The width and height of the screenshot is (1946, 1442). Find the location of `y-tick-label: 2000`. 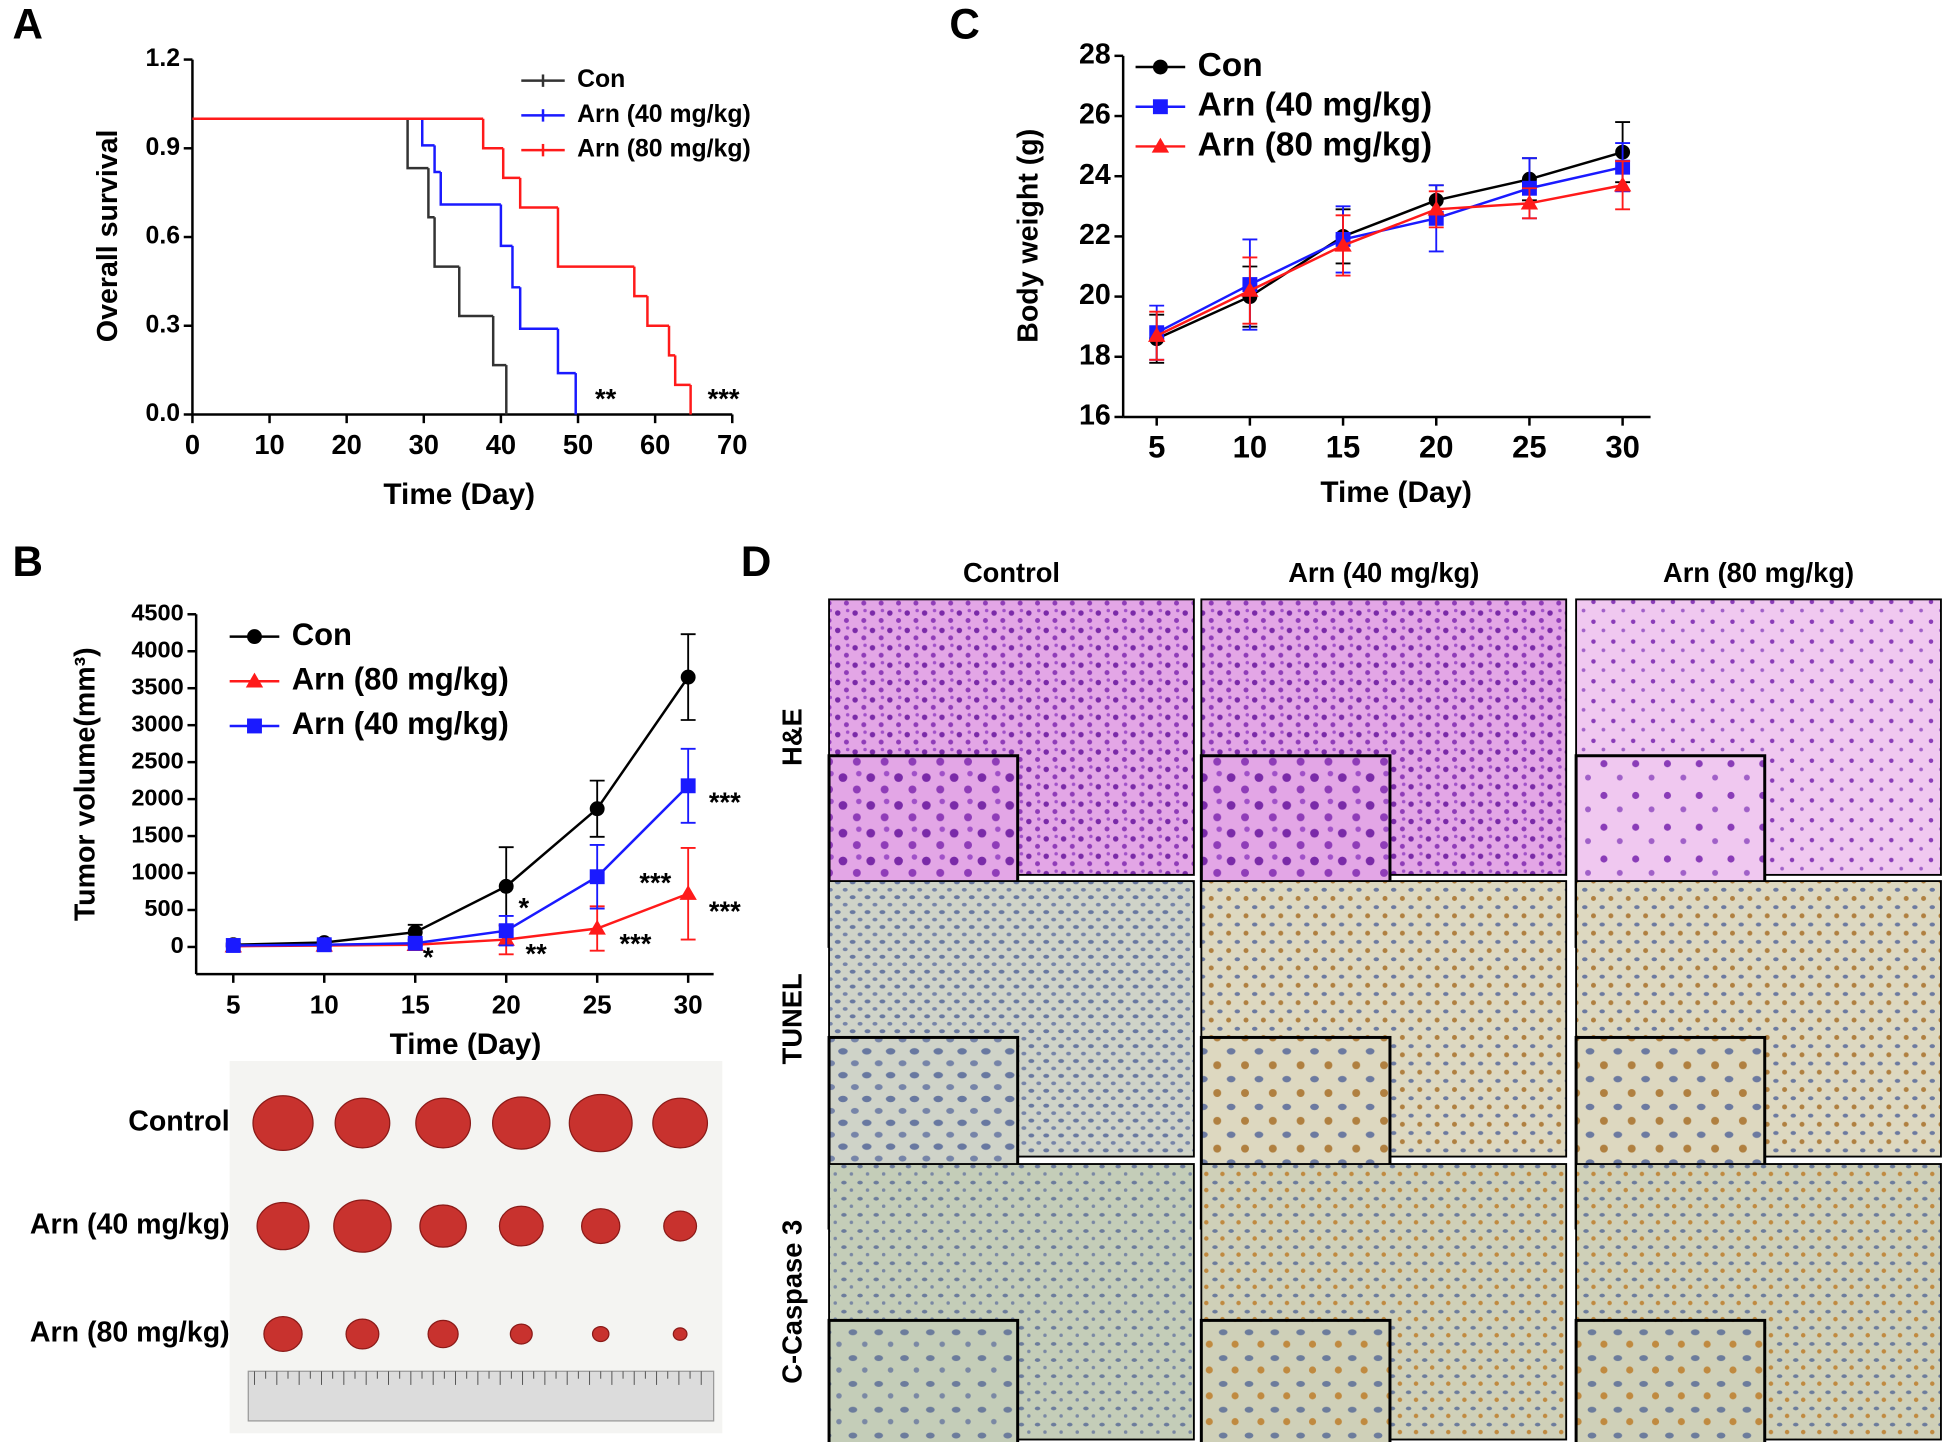

y-tick-label: 2000 is located at coordinates (157, 797).